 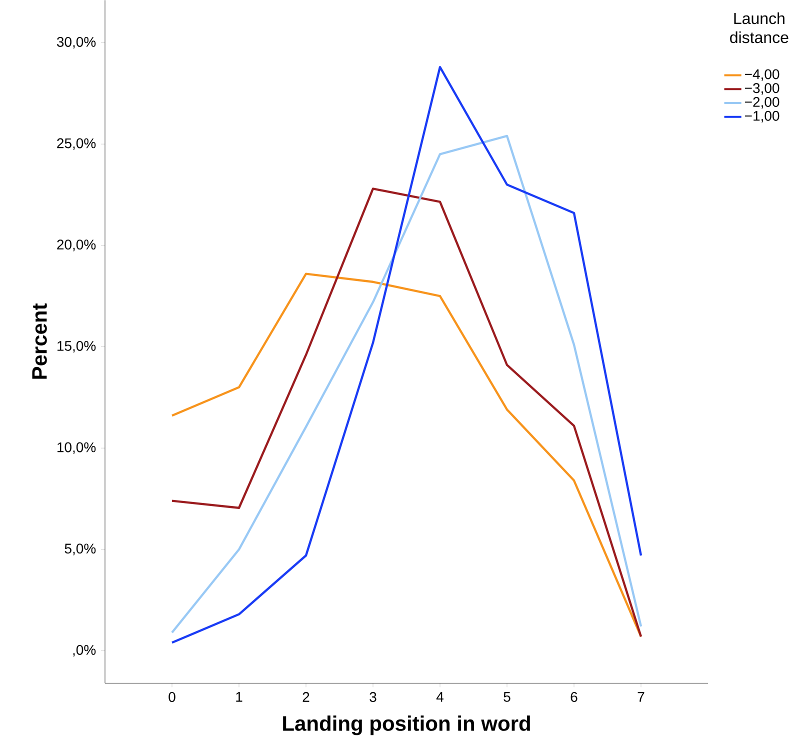 I want to click on legend-label: −1,00, so click(x=762, y=116).